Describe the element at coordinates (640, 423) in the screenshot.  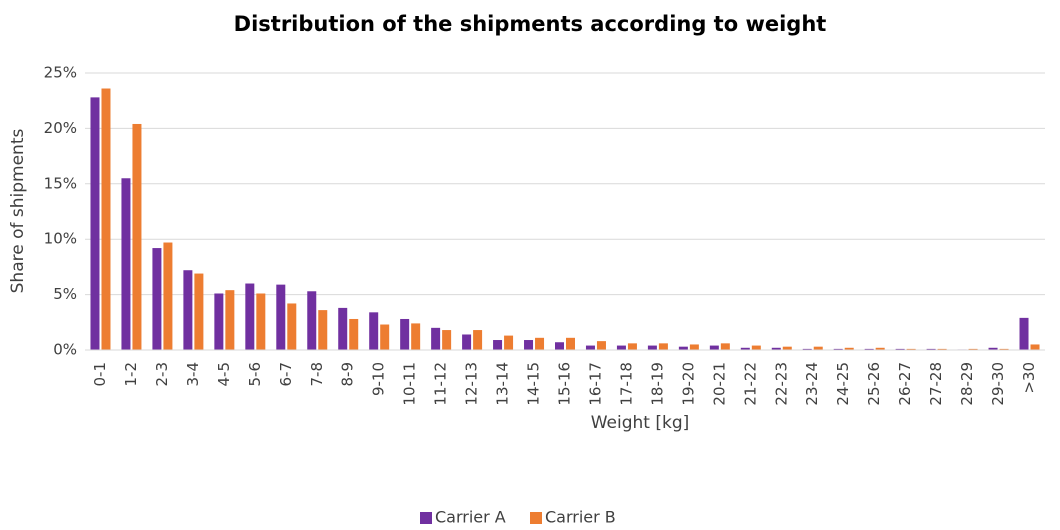
I see `x-axis-label: Weight [kg]` at that location.